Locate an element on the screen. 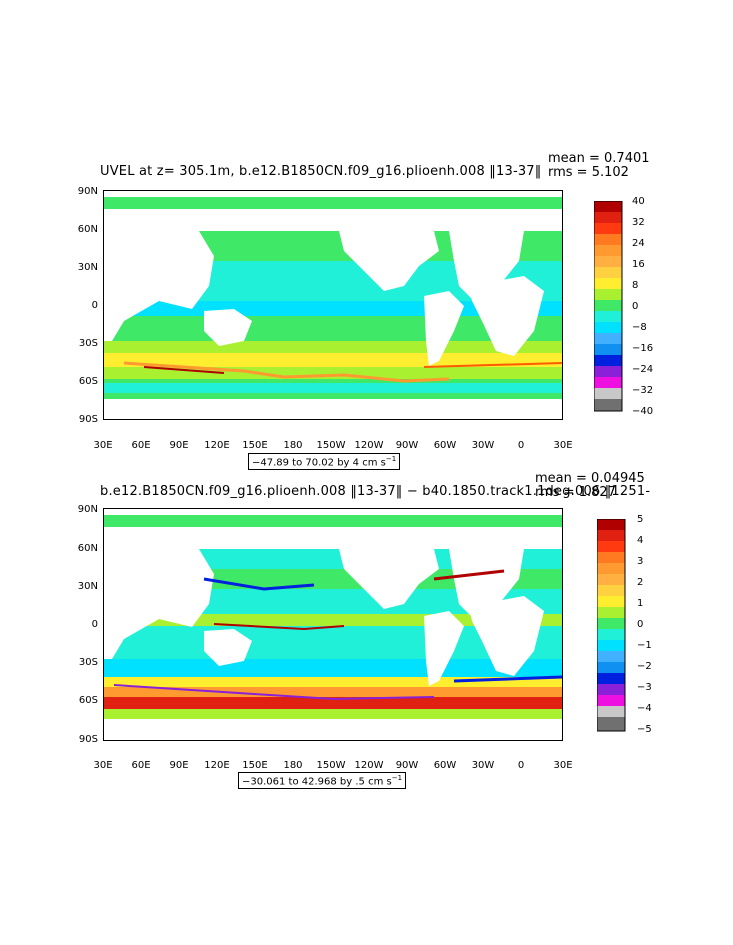 The width and height of the screenshot is (733, 945). colorbar-label: −4 is located at coordinates (644, 708).